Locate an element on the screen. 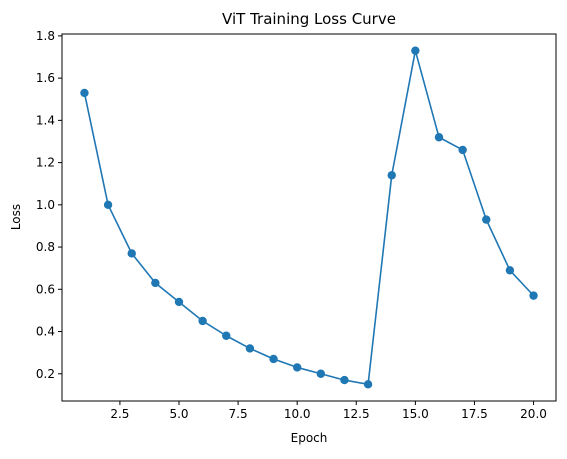  y-tick-label: 1.6 is located at coordinates (45, 78).